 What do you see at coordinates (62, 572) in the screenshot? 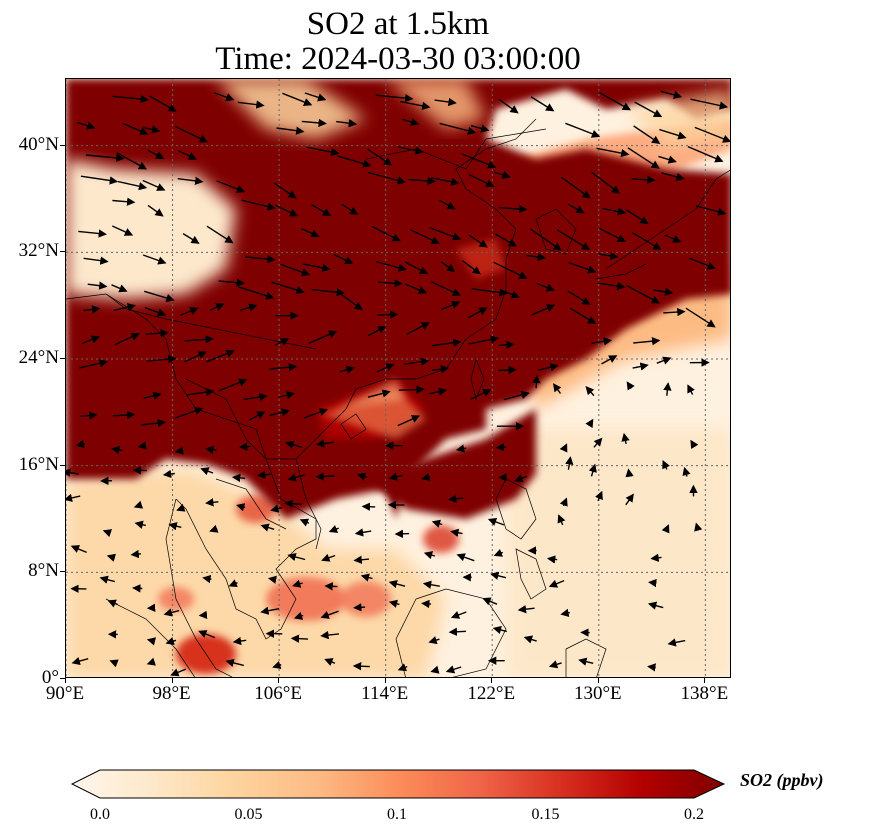
I see `y-tickmark` at bounding box center [62, 572].